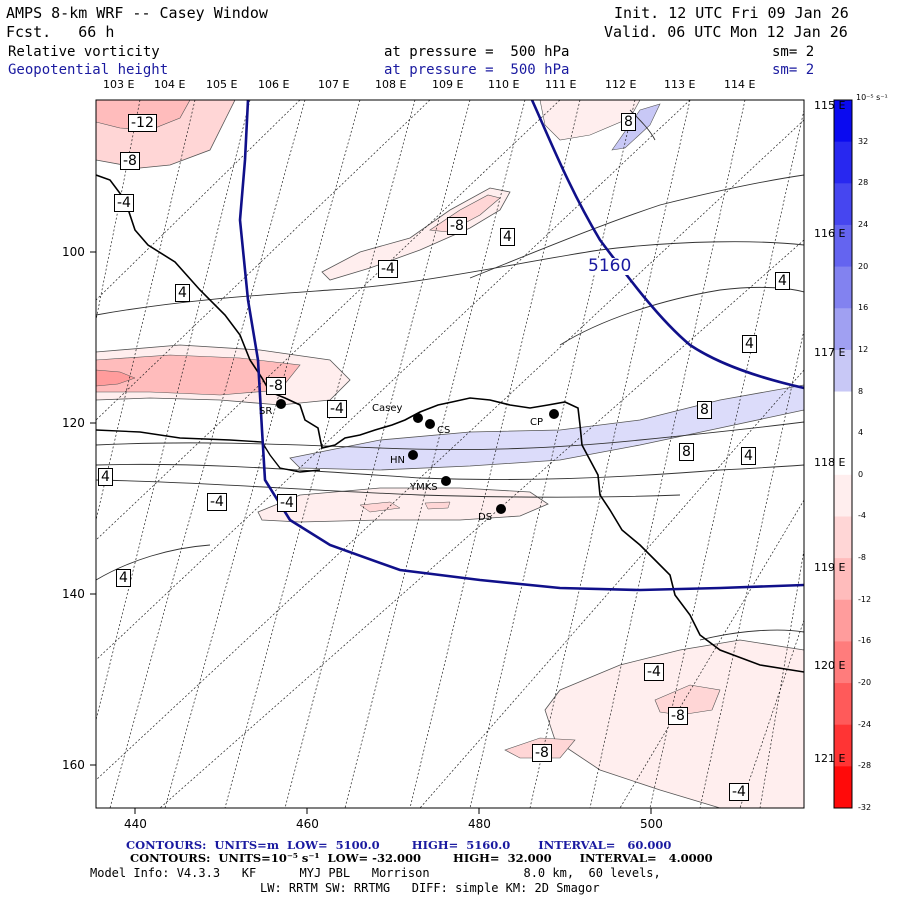 This screenshot has width=900, height=900. I want to click on station-label: SR, so click(266, 411).